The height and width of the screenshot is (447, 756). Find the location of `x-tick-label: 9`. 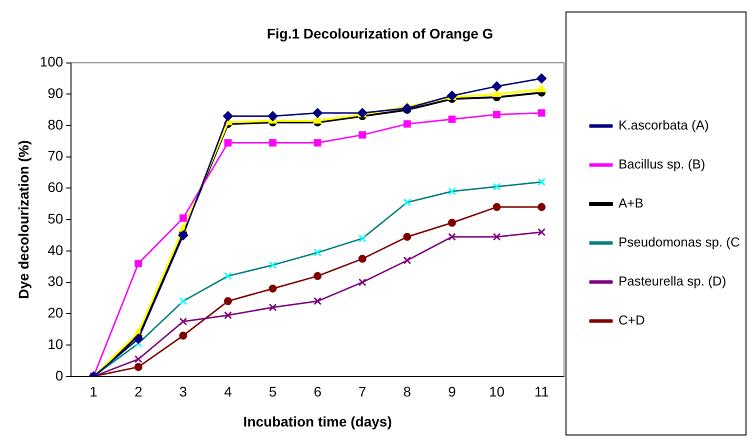

x-tick-label: 9 is located at coordinates (452, 392).